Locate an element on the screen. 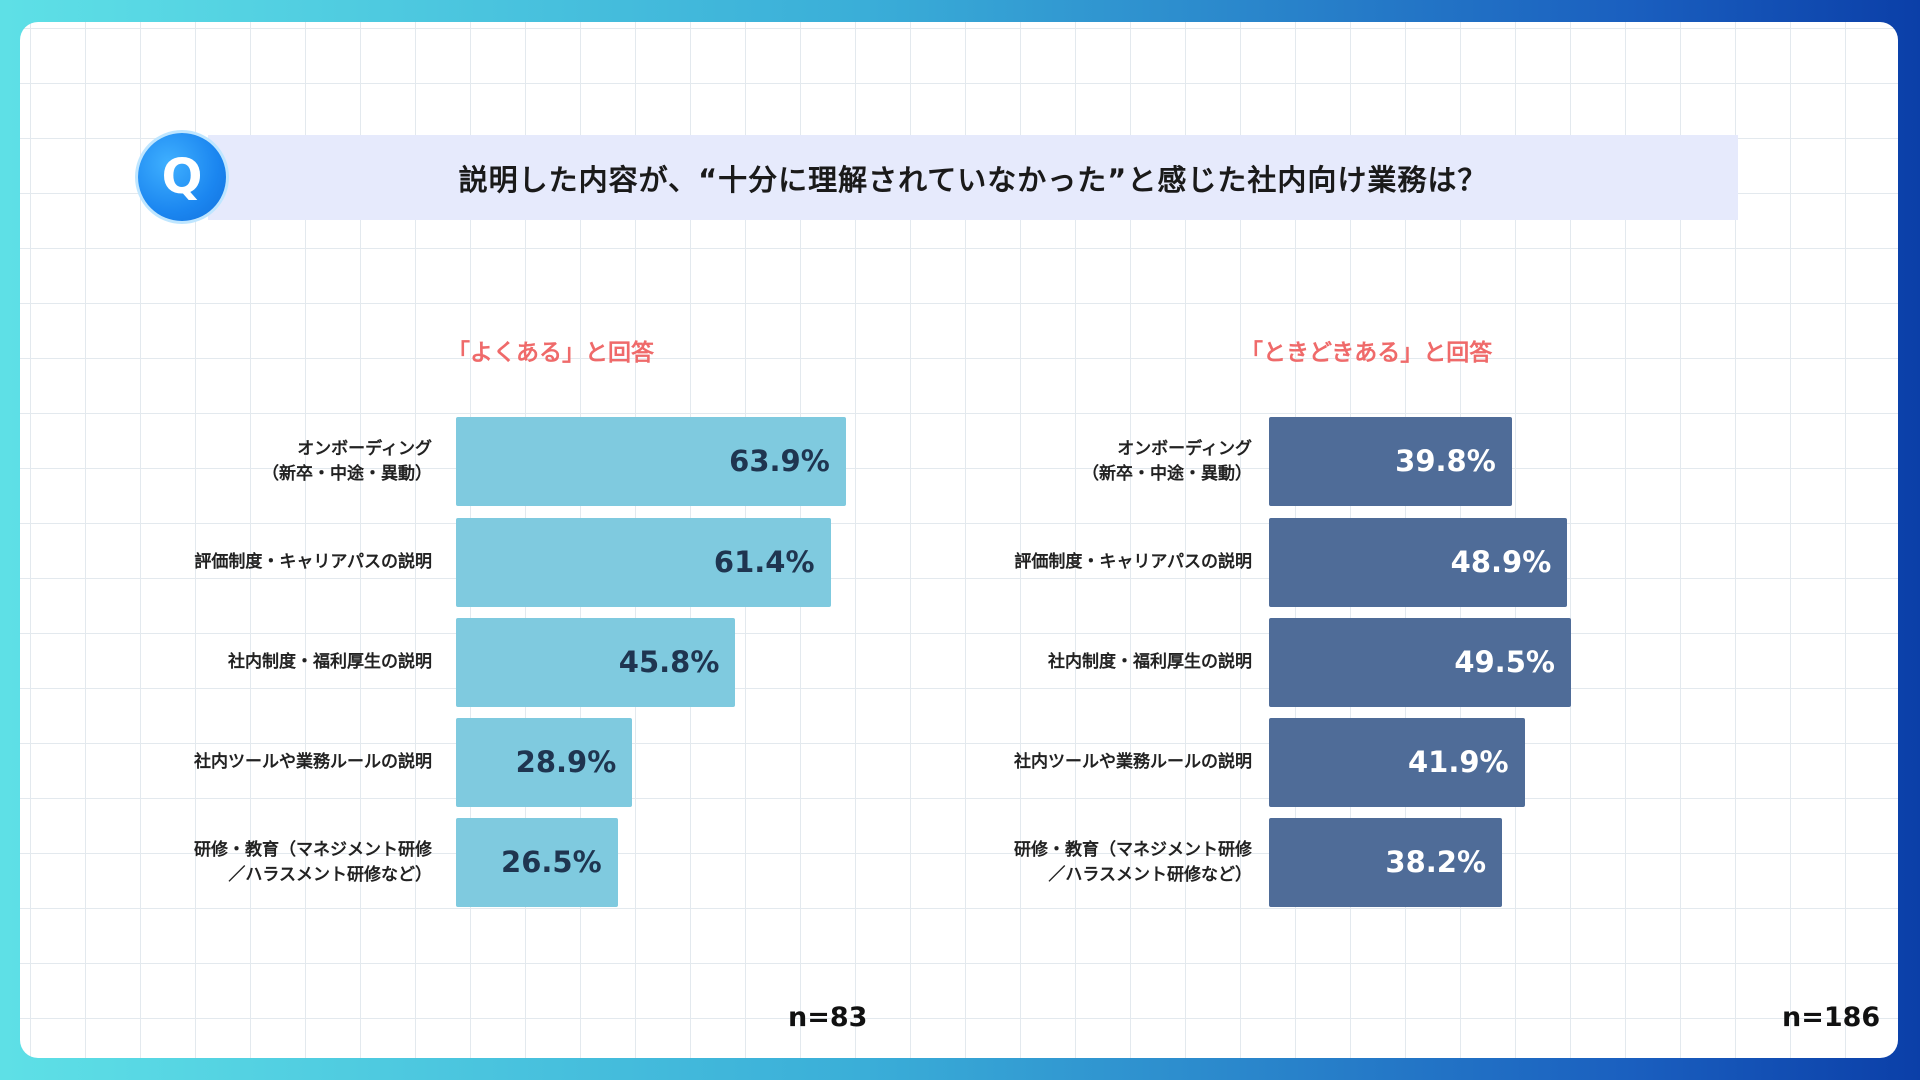 The image size is (1920, 1080). left-value-label: 45.8% is located at coordinates (669, 661).